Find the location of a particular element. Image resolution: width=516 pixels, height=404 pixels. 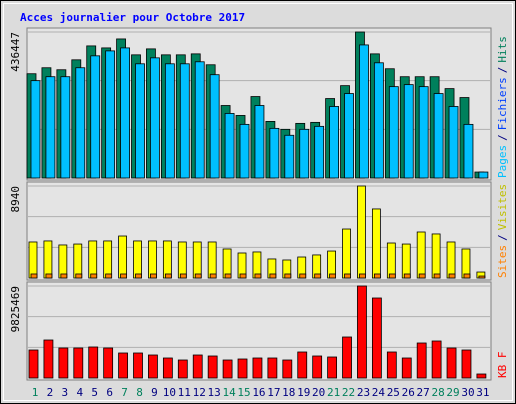

y-tick-label: 9825469 is located at coordinates (15, 309).